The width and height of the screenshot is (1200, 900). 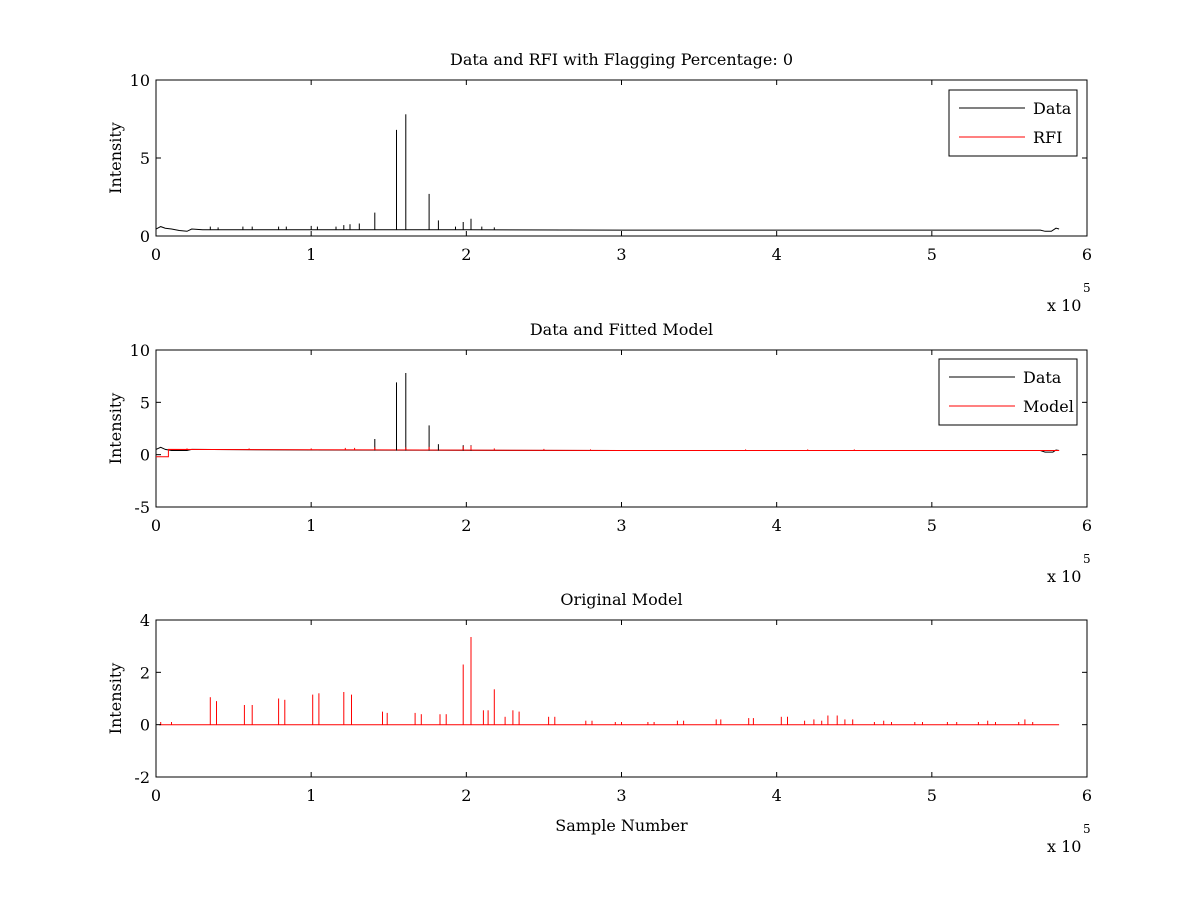 I want to click on x-axis-label: Sample Number, so click(x=621, y=825).